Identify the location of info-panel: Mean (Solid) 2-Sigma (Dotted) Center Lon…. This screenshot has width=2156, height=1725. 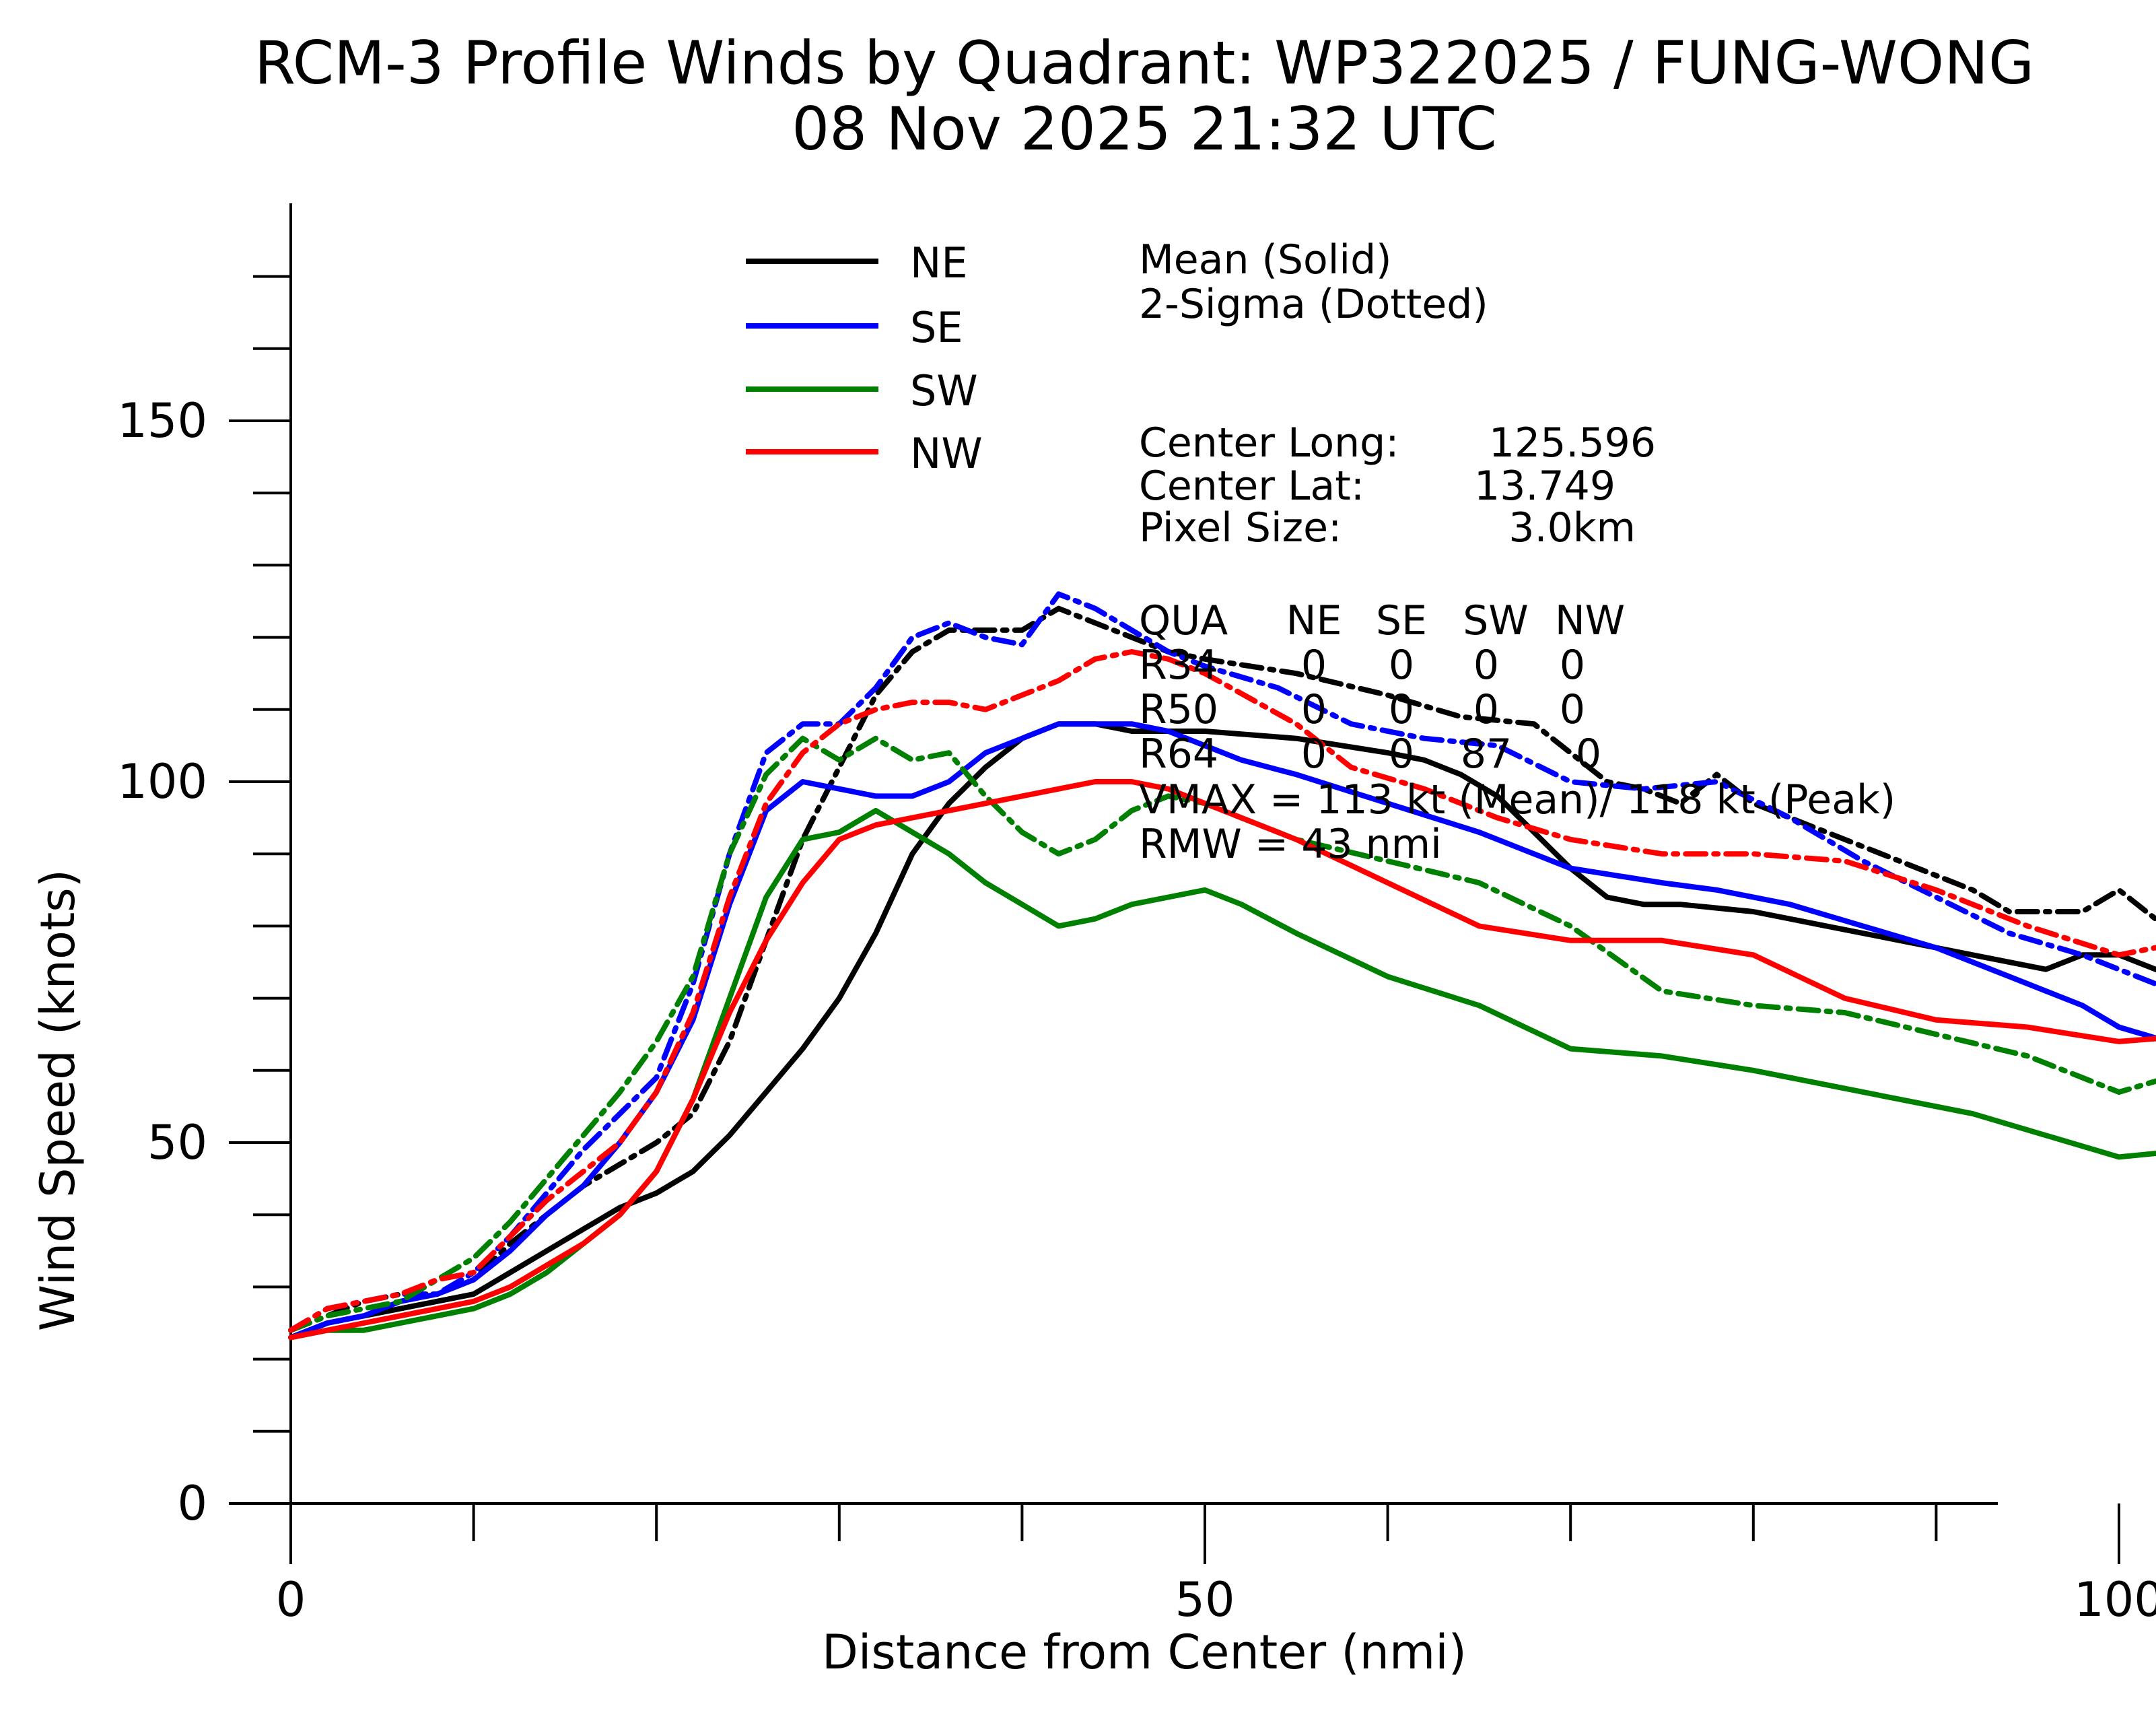
(1517, 552).